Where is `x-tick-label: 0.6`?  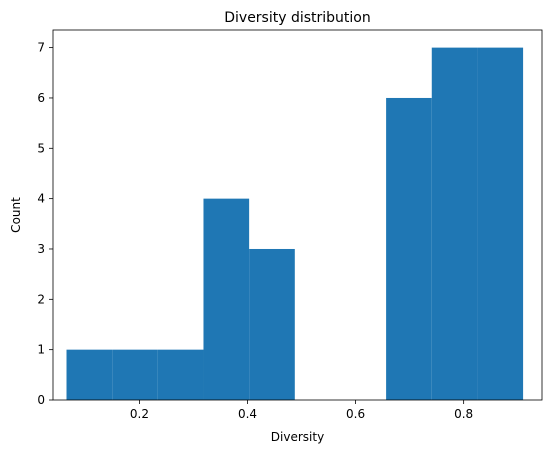
x-tick-label: 0.6 is located at coordinates (355, 414).